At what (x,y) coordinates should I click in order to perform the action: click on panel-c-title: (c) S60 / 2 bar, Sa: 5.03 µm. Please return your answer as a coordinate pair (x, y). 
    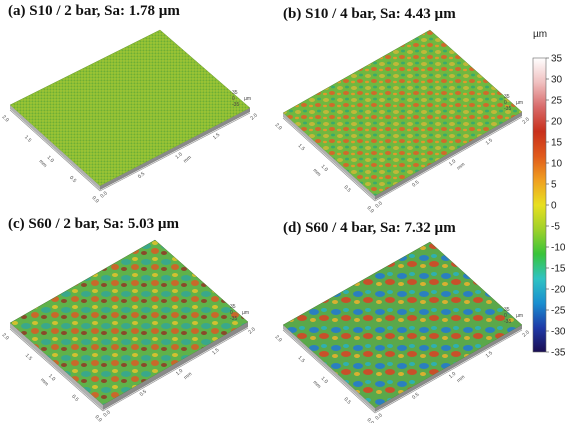
    Looking at the image, I should click on (94, 224).